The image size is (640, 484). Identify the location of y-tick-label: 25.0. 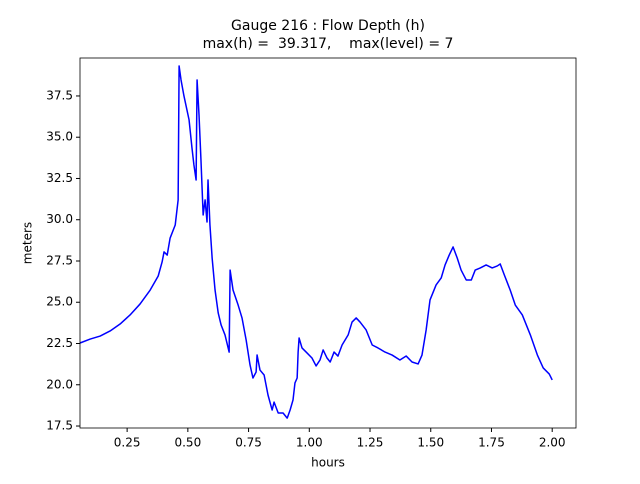
(59, 302).